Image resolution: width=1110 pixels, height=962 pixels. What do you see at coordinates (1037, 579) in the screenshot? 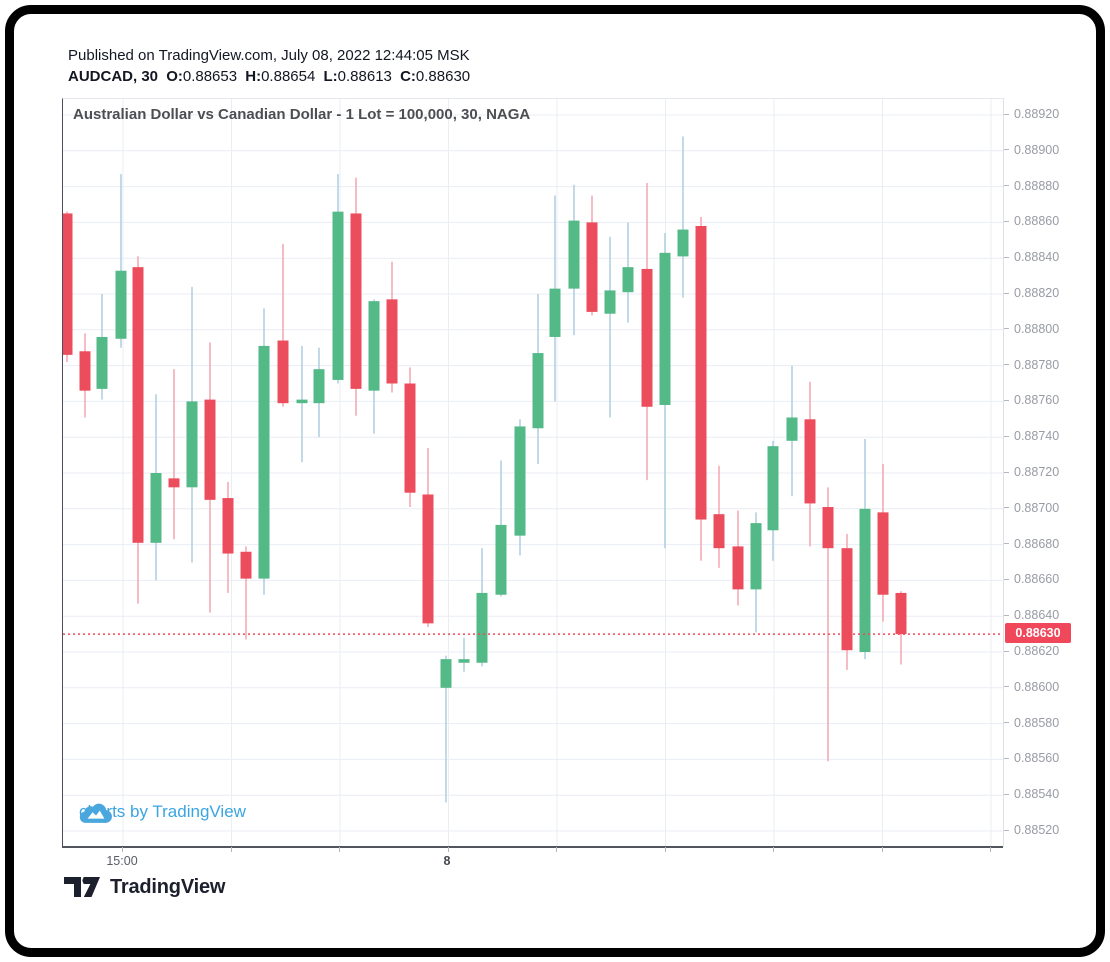
I see `price-tick-text: 0.88660` at bounding box center [1037, 579].